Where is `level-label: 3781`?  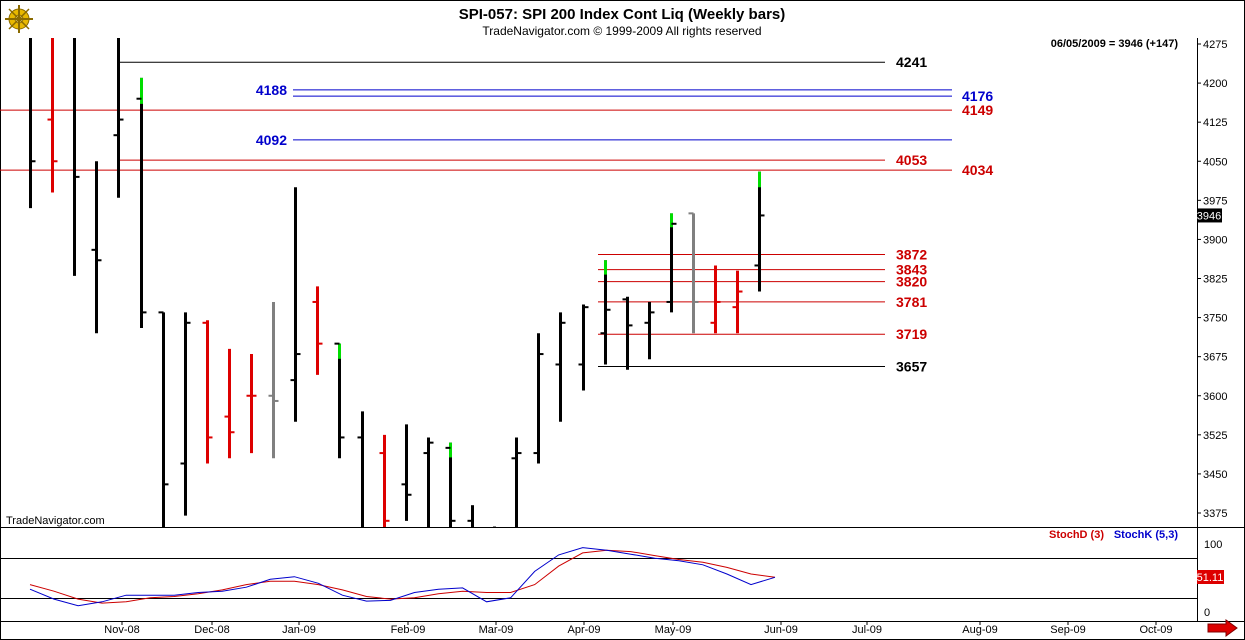
level-label: 3781 is located at coordinates (911, 302).